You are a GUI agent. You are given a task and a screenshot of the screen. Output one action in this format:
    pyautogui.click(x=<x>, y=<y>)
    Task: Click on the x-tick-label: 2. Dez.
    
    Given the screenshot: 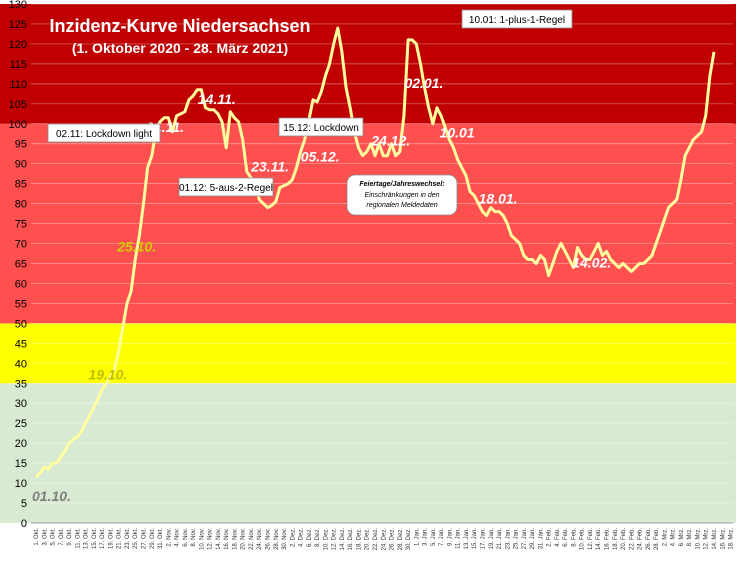 What is the action you would take?
    pyautogui.click(x=293, y=537)
    